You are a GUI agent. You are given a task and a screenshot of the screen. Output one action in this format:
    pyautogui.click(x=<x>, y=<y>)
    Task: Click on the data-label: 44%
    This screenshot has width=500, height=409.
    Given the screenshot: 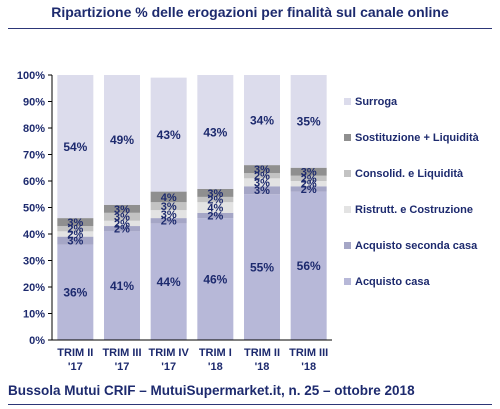 What is the action you would take?
    pyautogui.click(x=169, y=282)
    